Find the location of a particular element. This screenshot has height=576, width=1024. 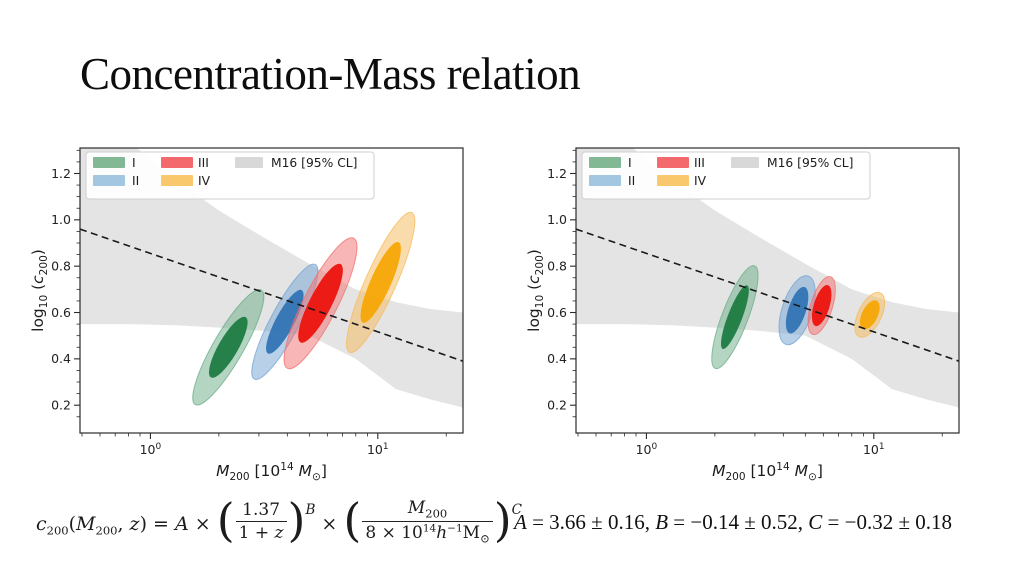

eq-f1-num: 1.37 is located at coordinates (261, 511).